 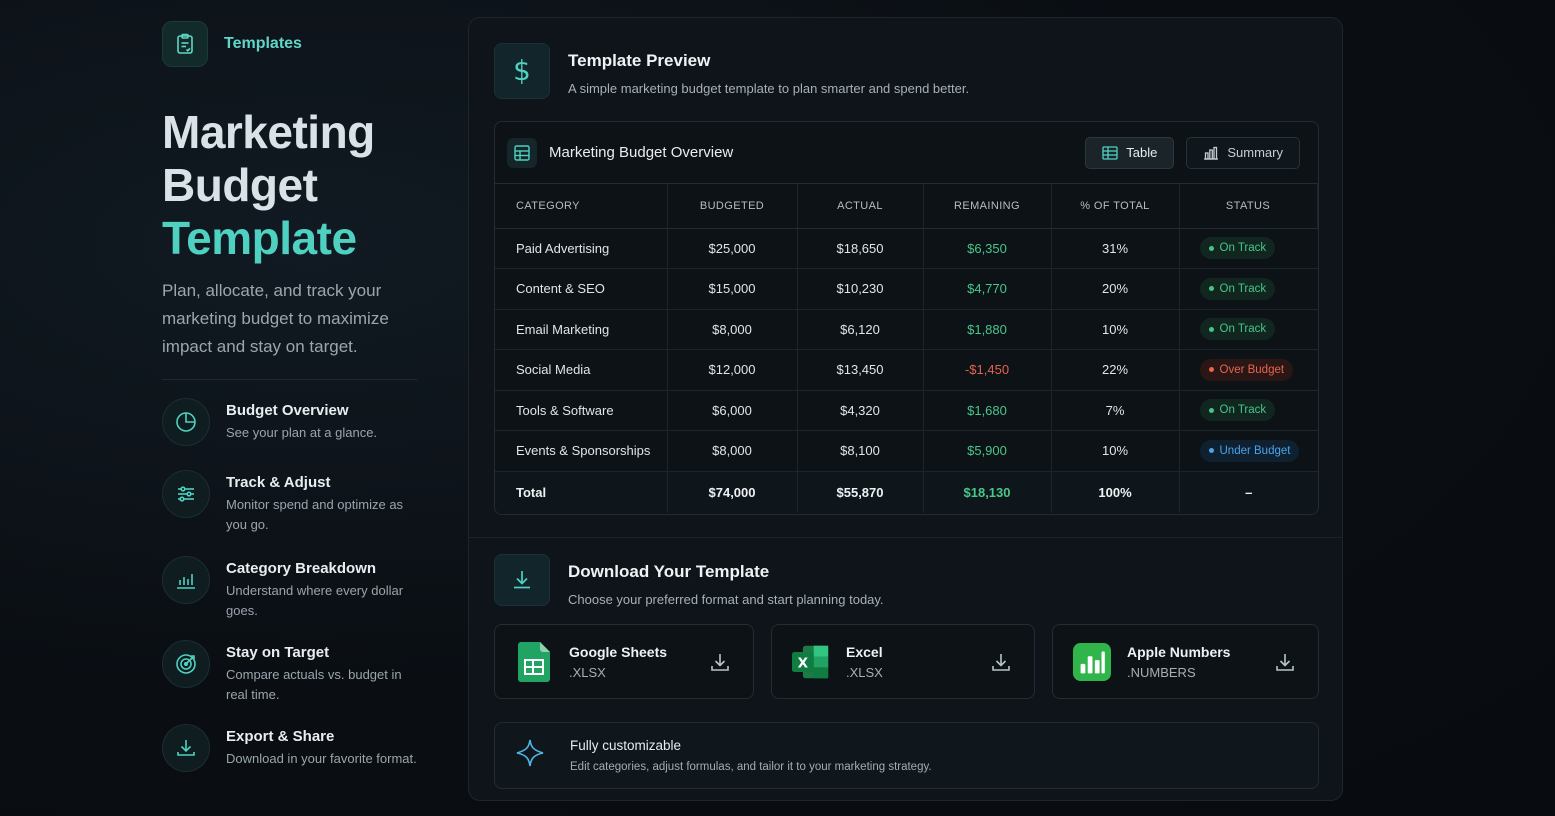 What do you see at coordinates (618, 651) in the screenshot?
I see `format-name: Google Sheets` at bounding box center [618, 651].